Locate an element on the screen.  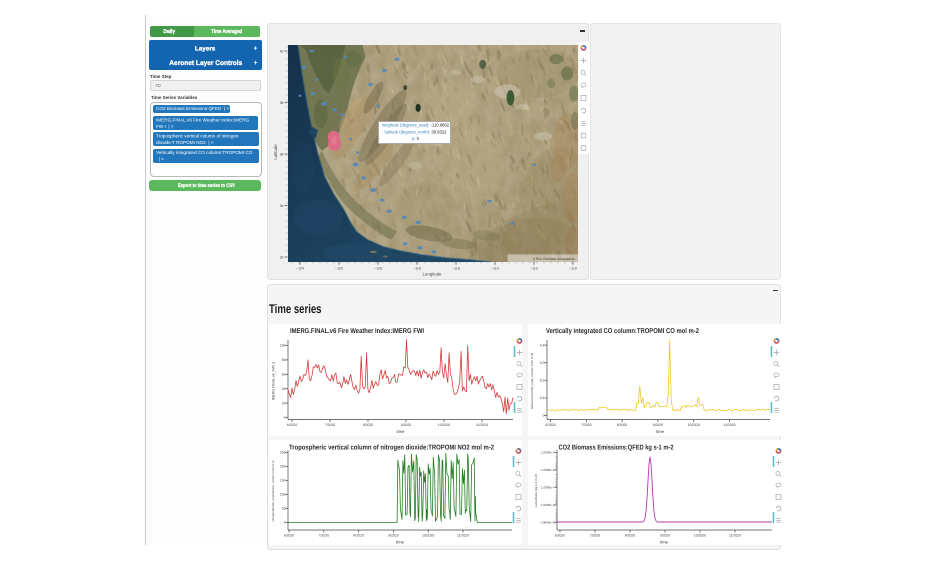
svg-text: Layers is located at coordinates (205, 49).